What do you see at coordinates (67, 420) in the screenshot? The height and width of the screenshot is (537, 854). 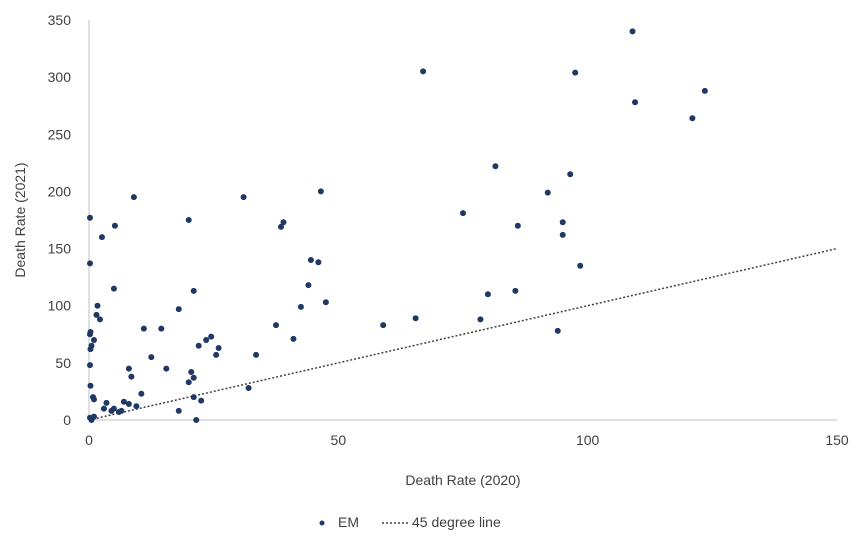 I see `y-tick-label: 0` at bounding box center [67, 420].